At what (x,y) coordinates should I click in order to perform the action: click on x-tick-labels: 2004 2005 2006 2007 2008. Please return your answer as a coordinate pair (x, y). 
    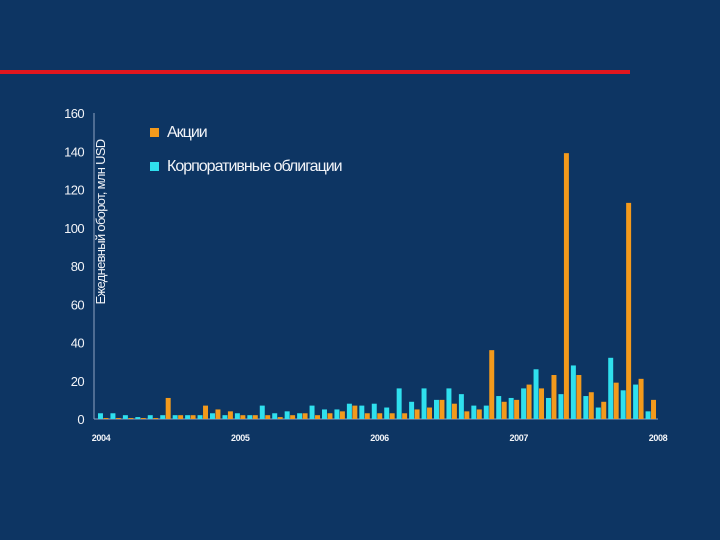
    Looking at the image, I should click on (380, 438).